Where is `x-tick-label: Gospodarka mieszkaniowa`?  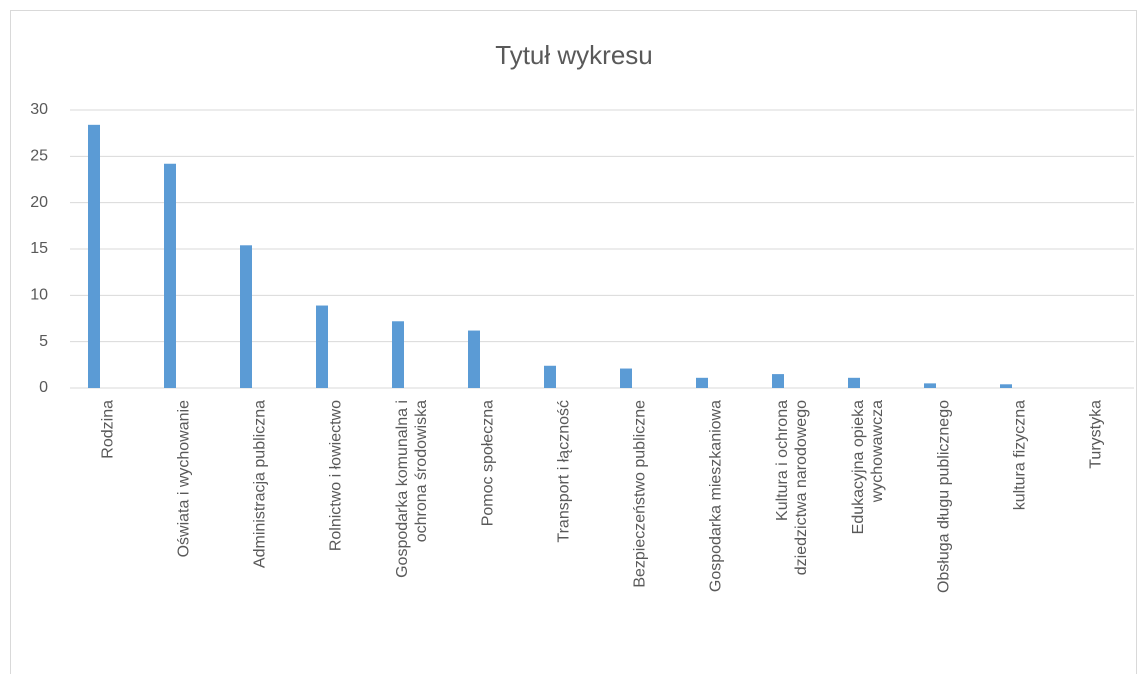
x-tick-label: Gospodarka mieszkaniowa is located at coordinates (716, 496).